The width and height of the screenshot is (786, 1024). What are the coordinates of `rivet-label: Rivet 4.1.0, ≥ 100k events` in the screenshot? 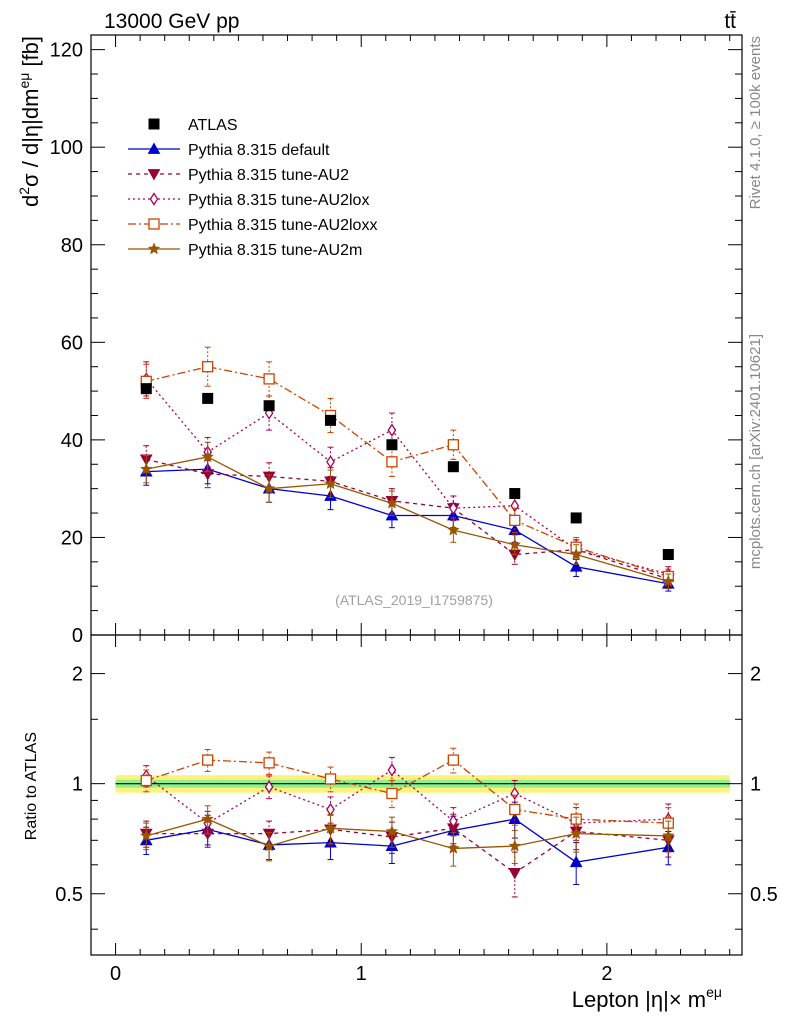 It's located at (755, 122).